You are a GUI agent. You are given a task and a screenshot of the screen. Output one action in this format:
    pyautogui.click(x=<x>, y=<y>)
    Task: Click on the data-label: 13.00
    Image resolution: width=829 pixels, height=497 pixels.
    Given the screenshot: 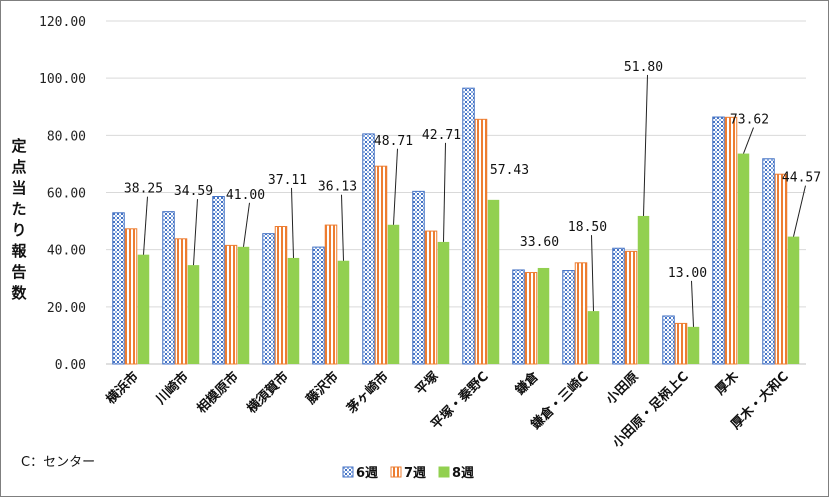 What is the action you would take?
    pyautogui.click(x=687, y=273)
    